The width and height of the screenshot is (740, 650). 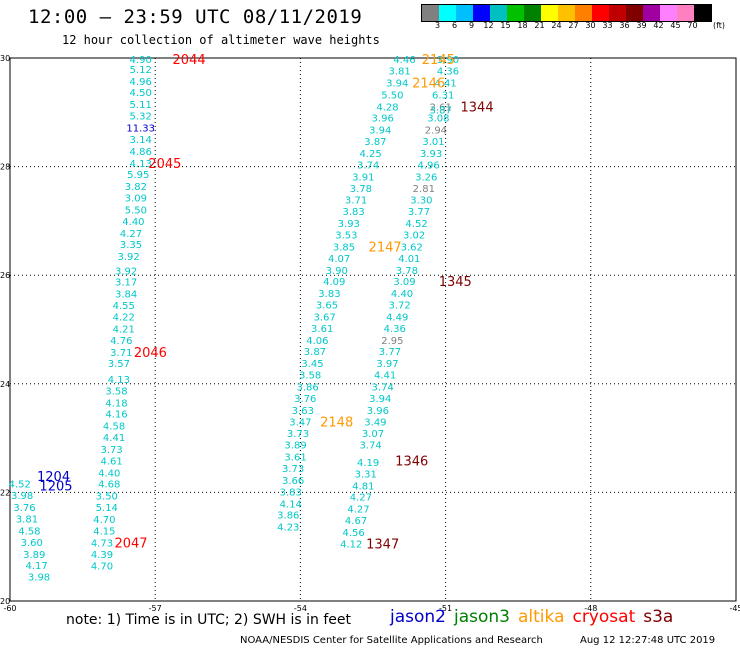 What do you see at coordinates (658, 25) in the screenshot?
I see `legend-label: 42` at bounding box center [658, 25].